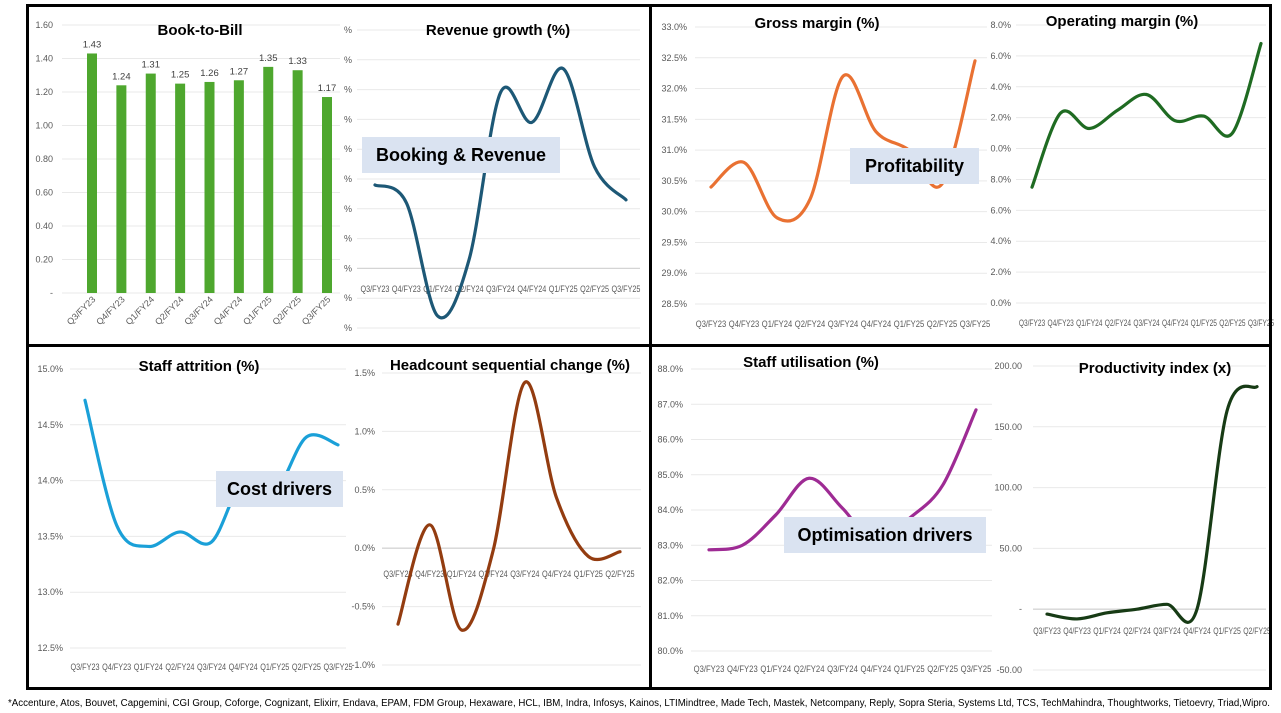 This screenshot has width=1281, height=713. What do you see at coordinates (50, 536) in the screenshot?
I see `staff-attrition-ytick-label: 13.5%` at bounding box center [50, 536].